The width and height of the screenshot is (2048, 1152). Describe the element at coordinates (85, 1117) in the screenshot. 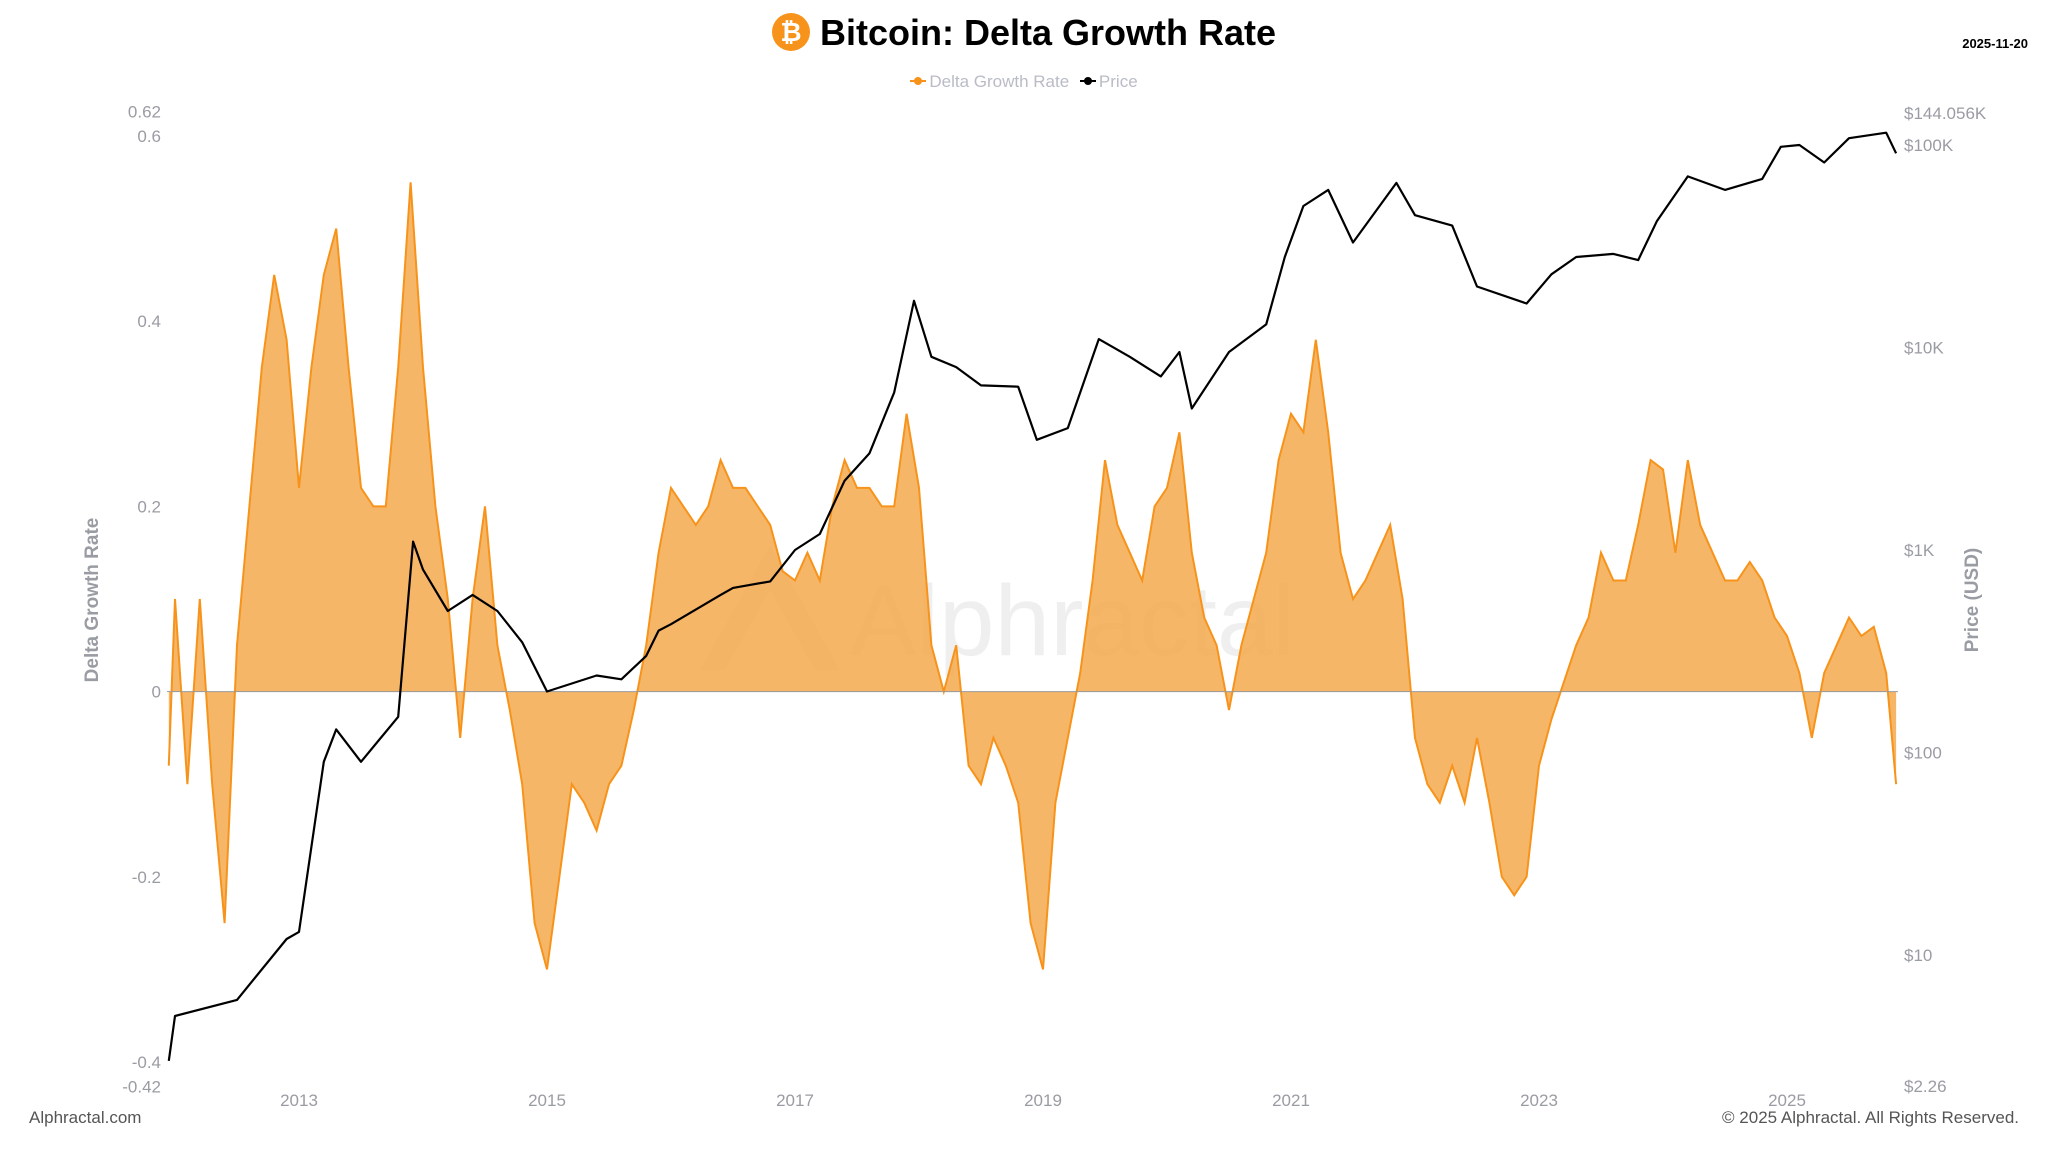

I see `footer-site: Alphractal.com` at that location.